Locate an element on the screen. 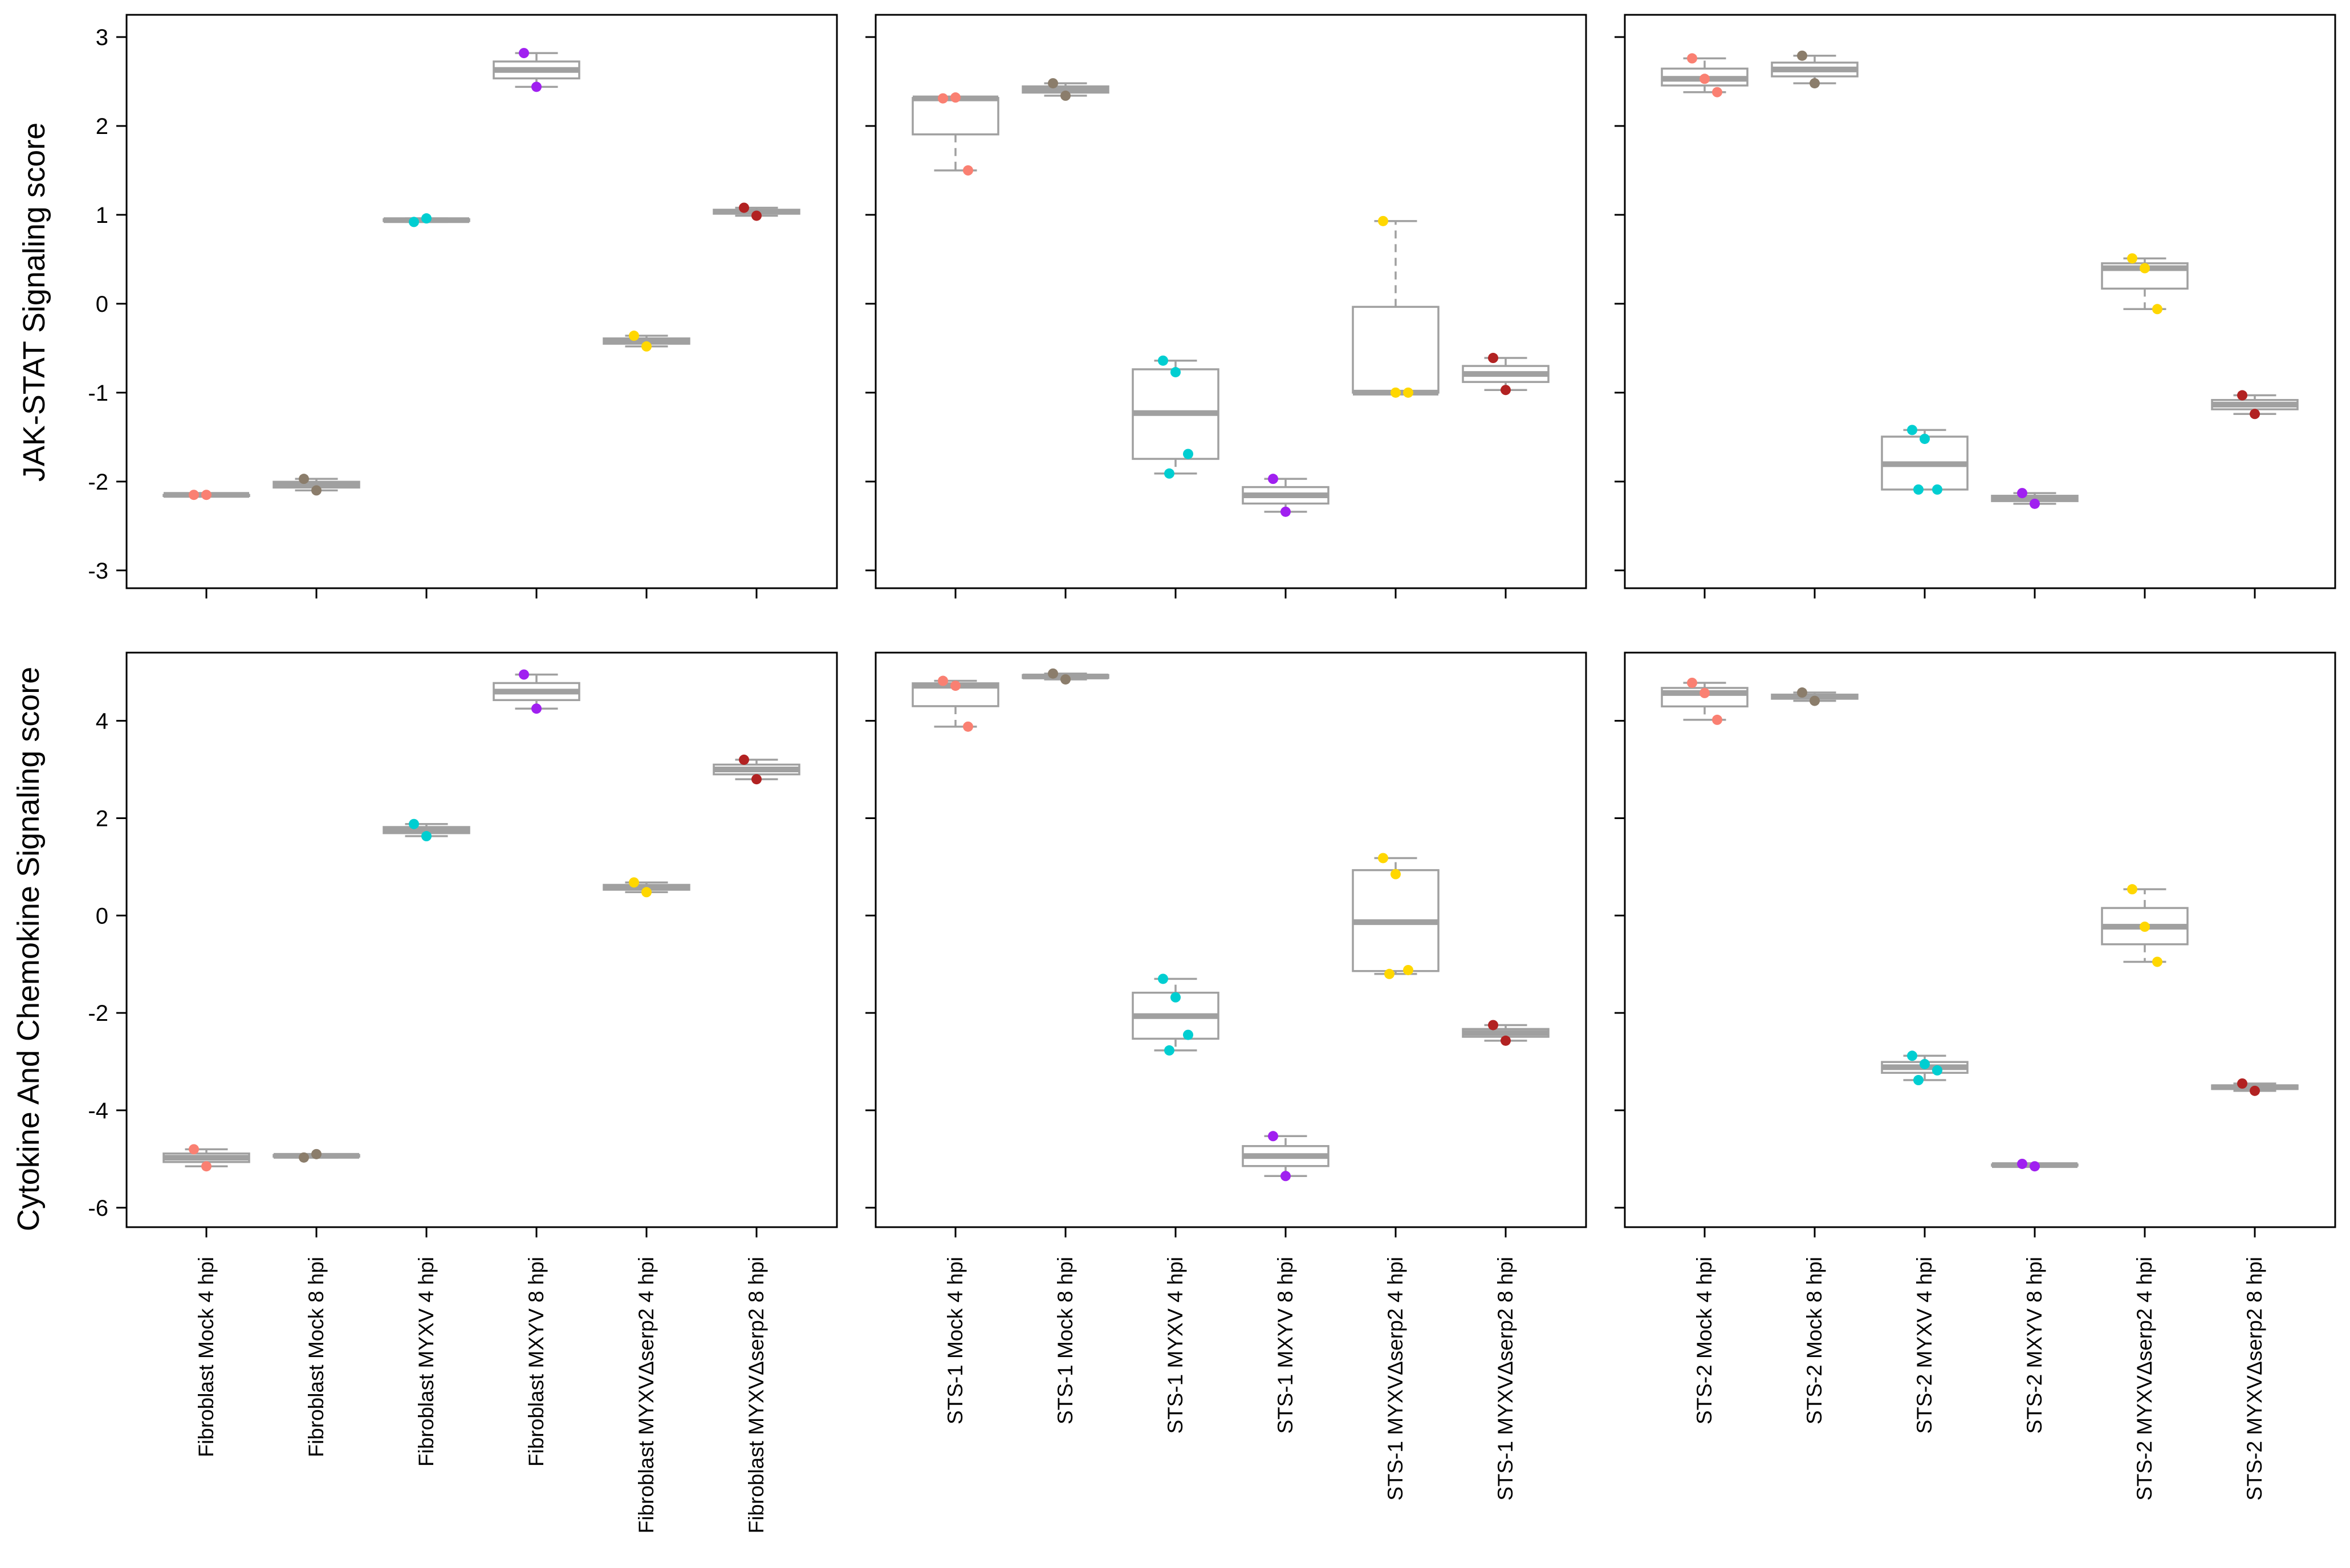 This screenshot has height=1568, width=2350. category-label: Fibroblast MYXV 4 hpi is located at coordinates (426, 1362).